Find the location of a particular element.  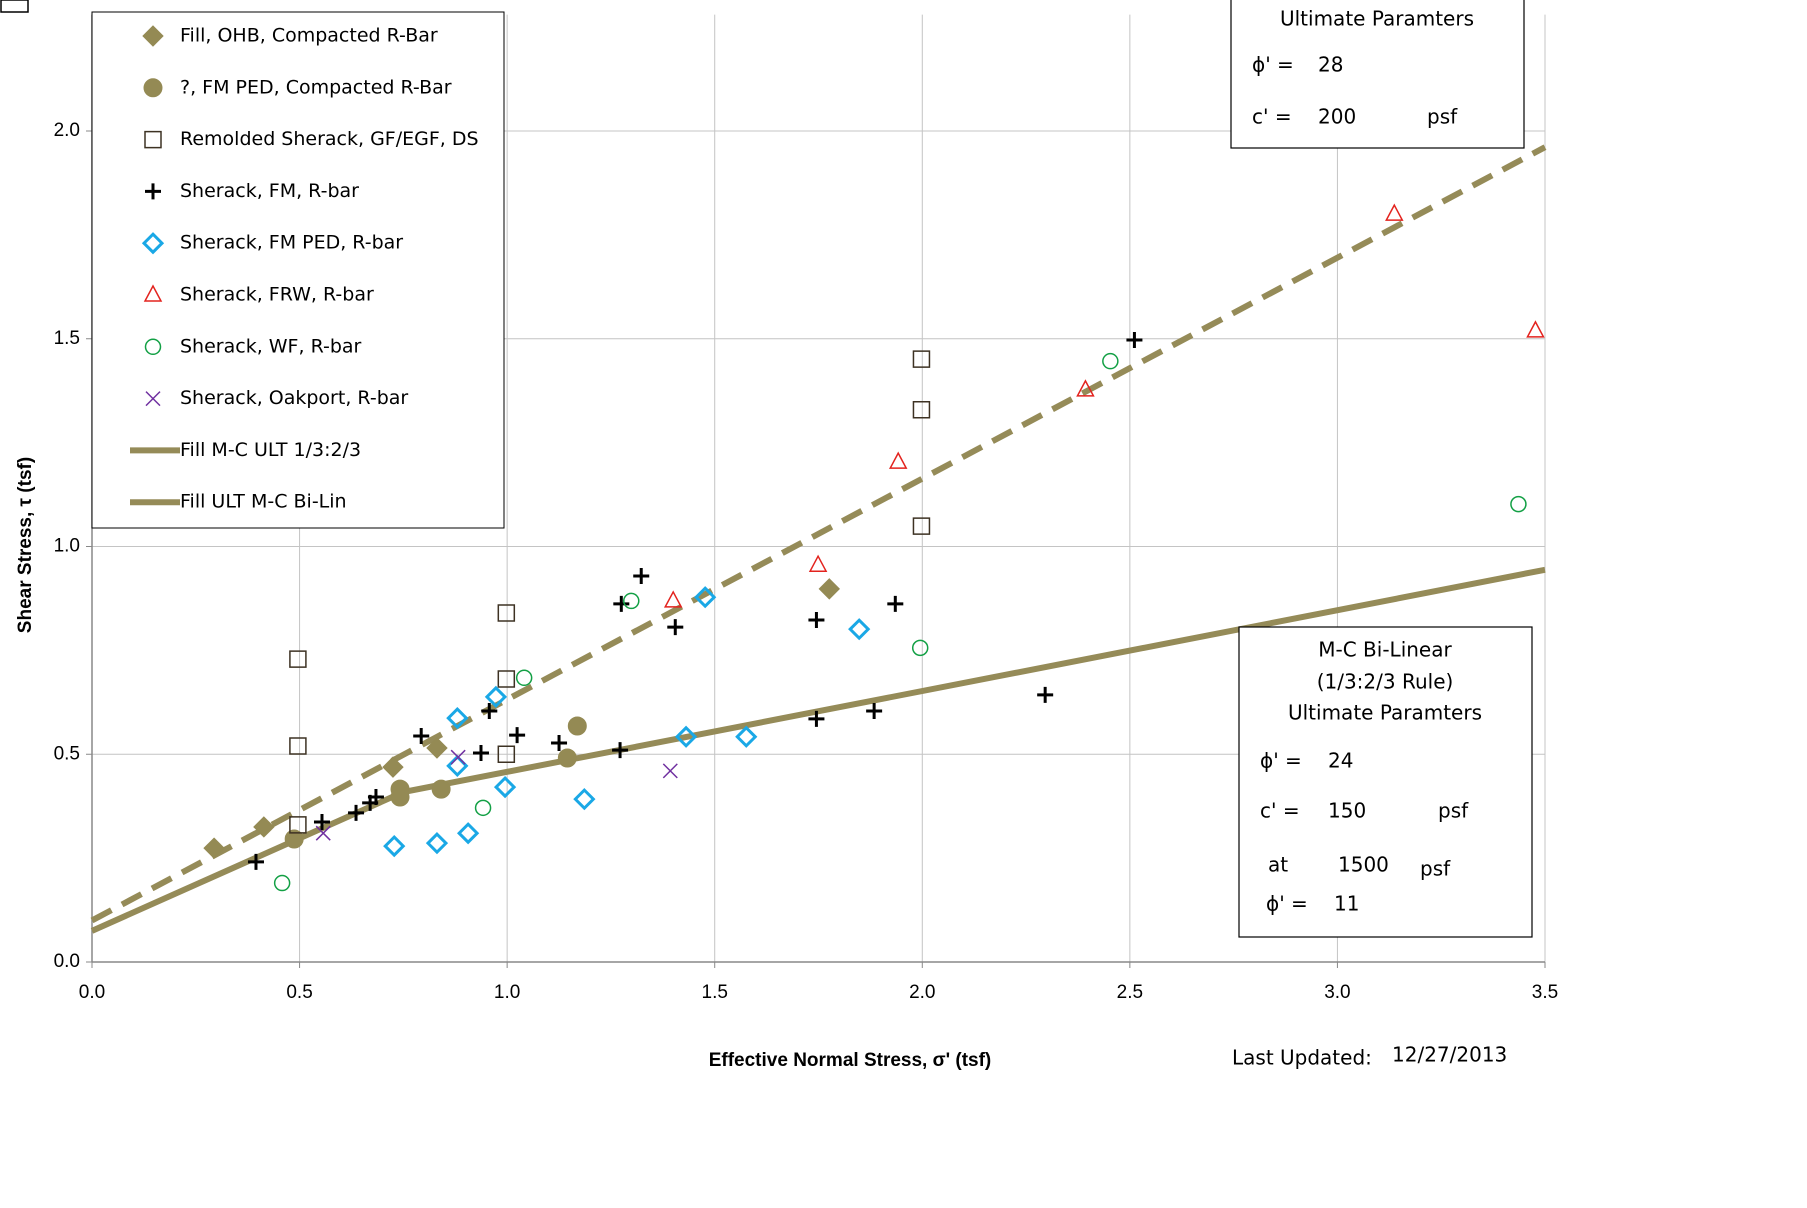

x-tick-label: 0.0 is located at coordinates (92, 992).